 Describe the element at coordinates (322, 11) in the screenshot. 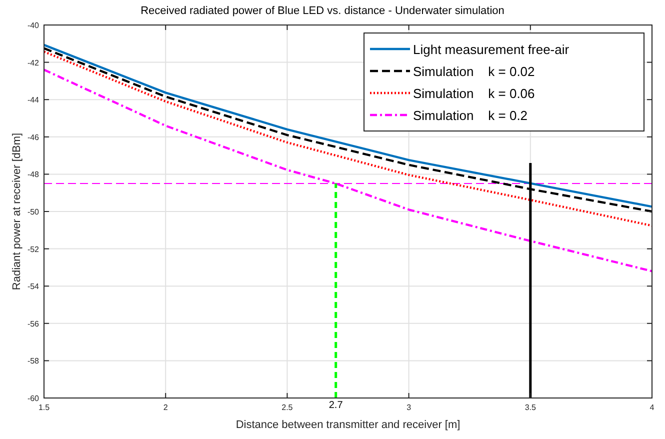

I see `chart-title: Received radiated power of Blue LED vs. distance - Underwater simulation` at that location.